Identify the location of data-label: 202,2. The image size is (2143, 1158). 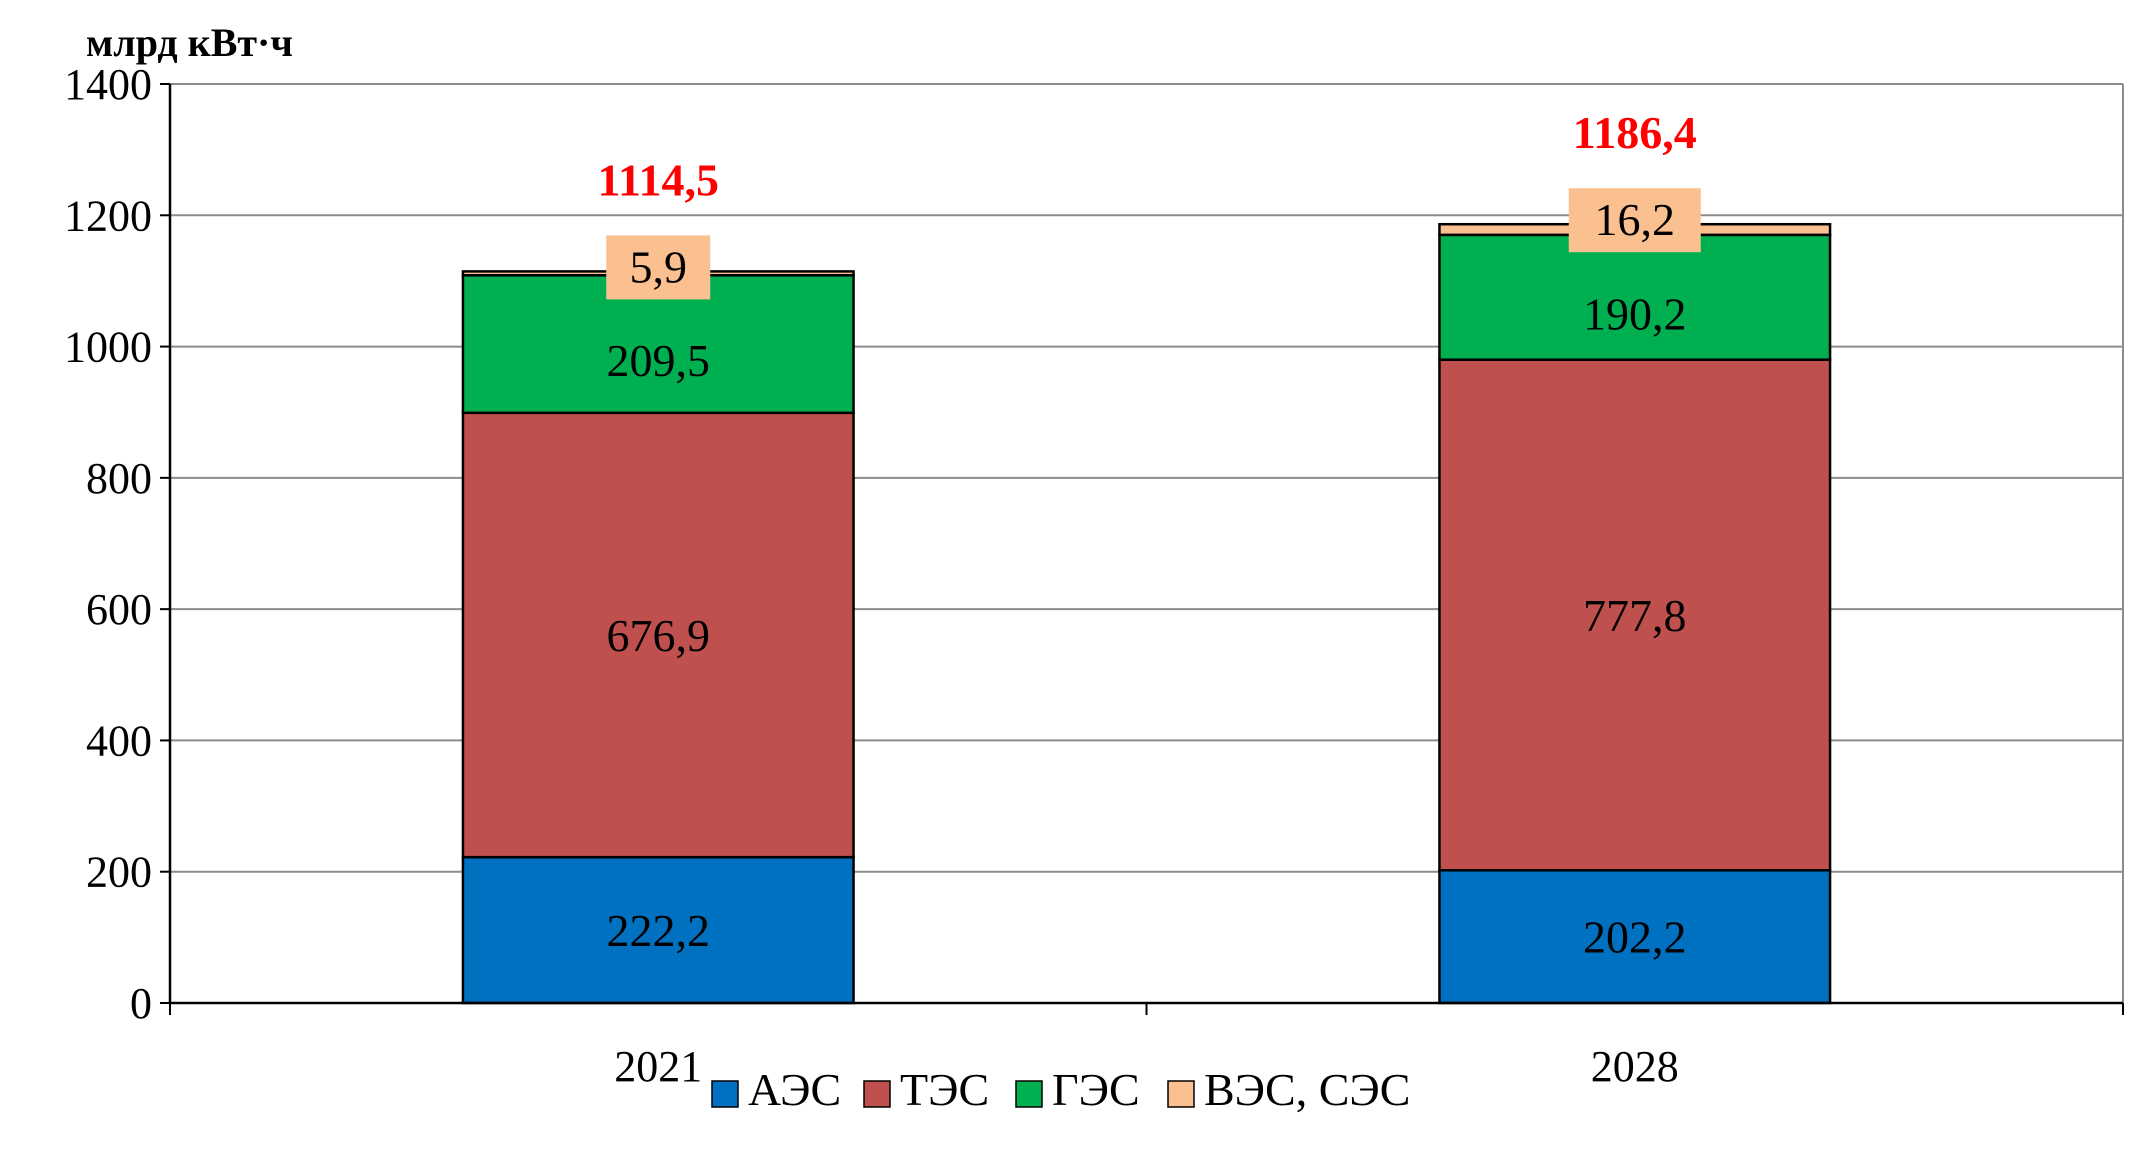
(1635, 937).